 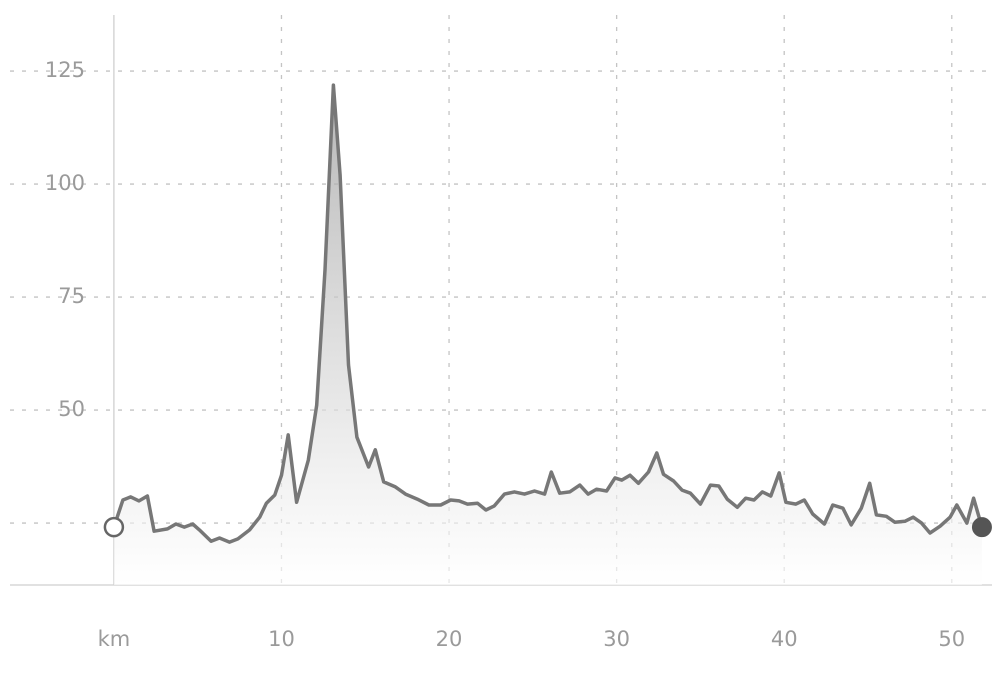 I want to click on x-tick-label: km, so click(x=114, y=639).